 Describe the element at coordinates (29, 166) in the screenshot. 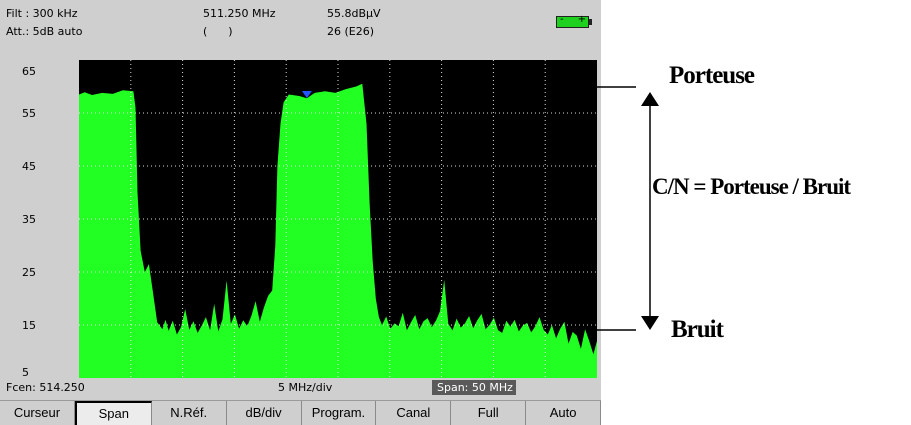

I see `y-tick-label: 45` at that location.